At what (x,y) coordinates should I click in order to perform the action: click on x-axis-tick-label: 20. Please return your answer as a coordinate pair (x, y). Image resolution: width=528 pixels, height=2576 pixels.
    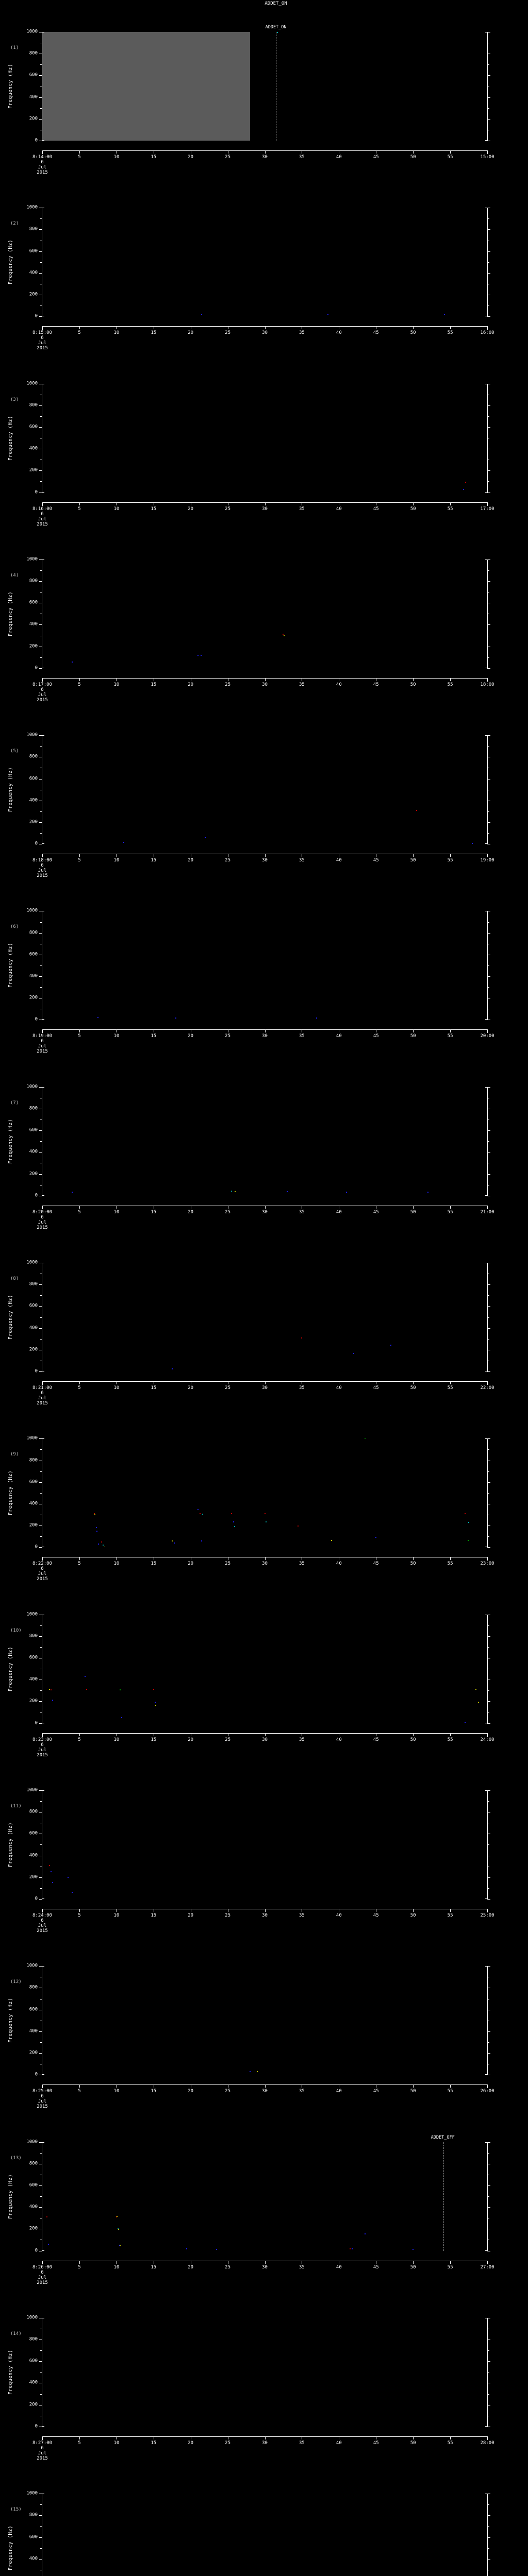
    Looking at the image, I should click on (191, 1212).